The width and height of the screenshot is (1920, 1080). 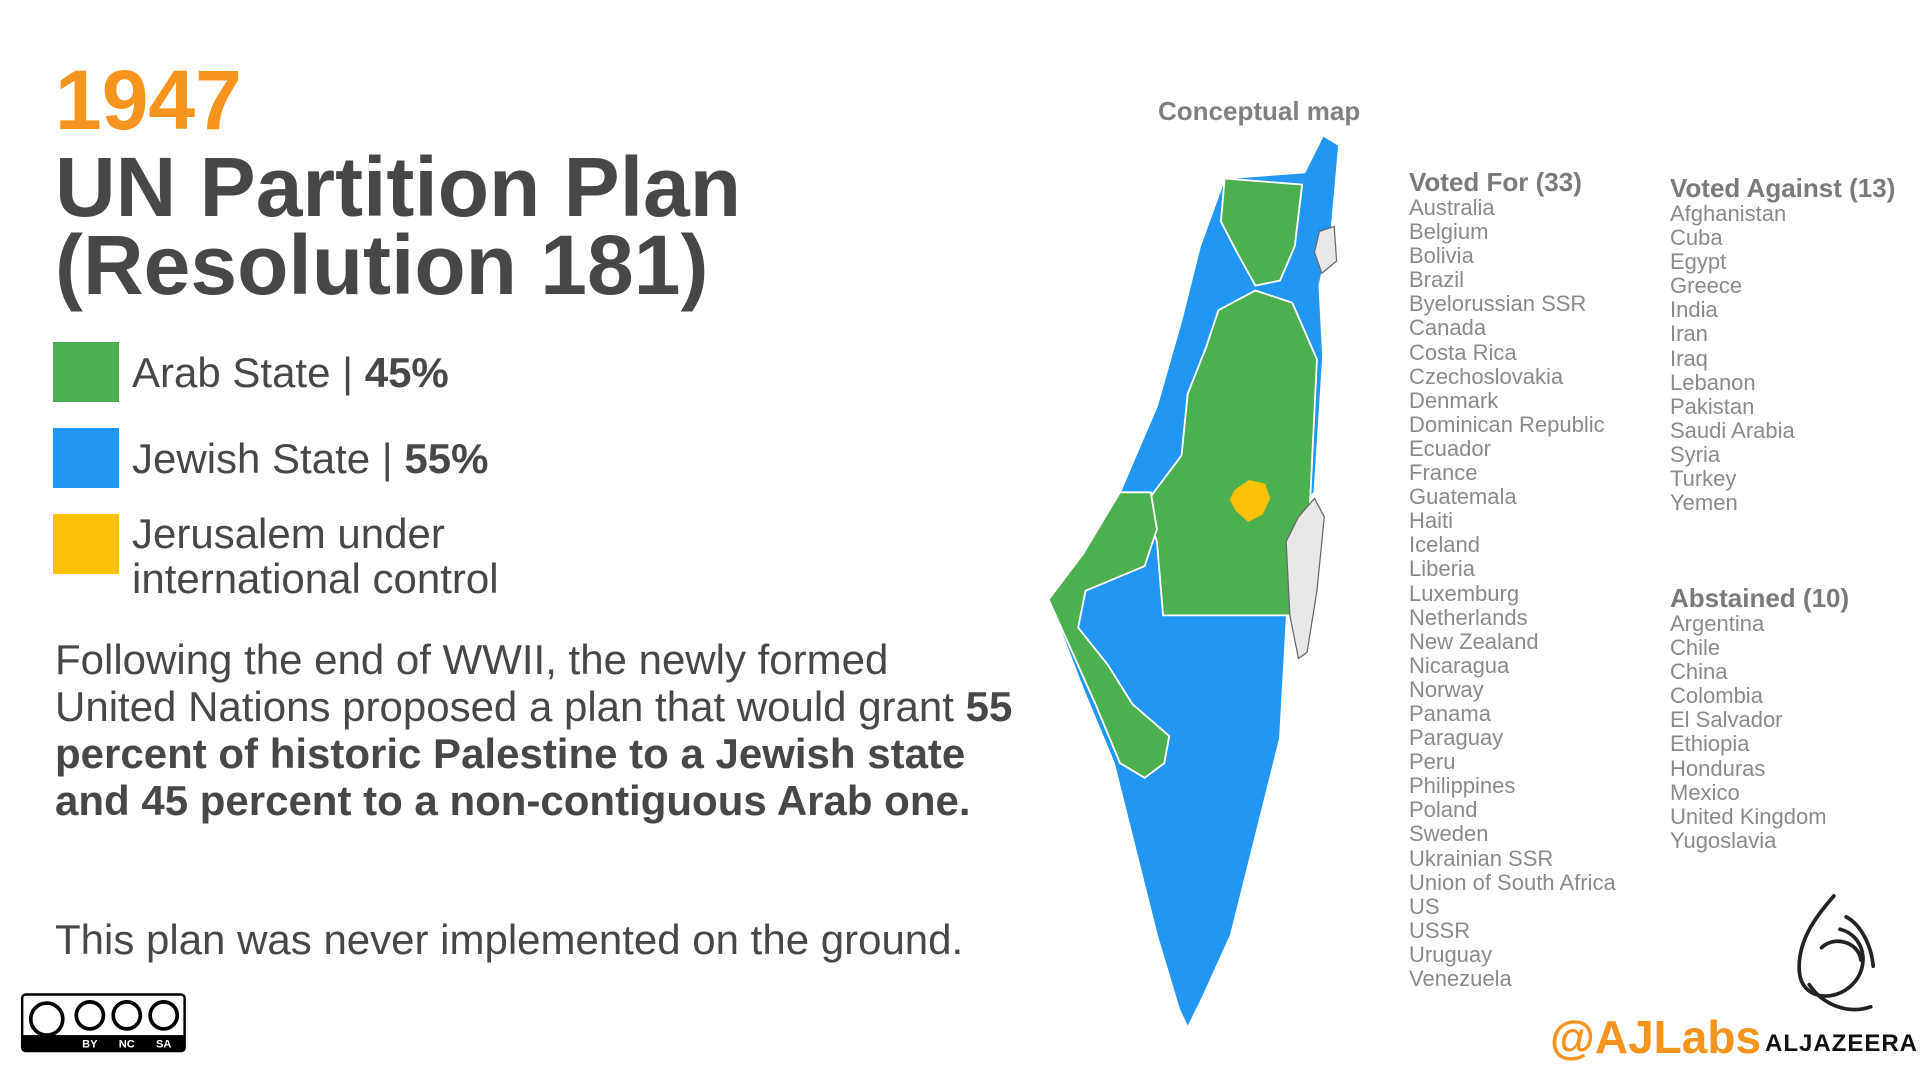 I want to click on country: Mexico, so click(x=1705, y=792).